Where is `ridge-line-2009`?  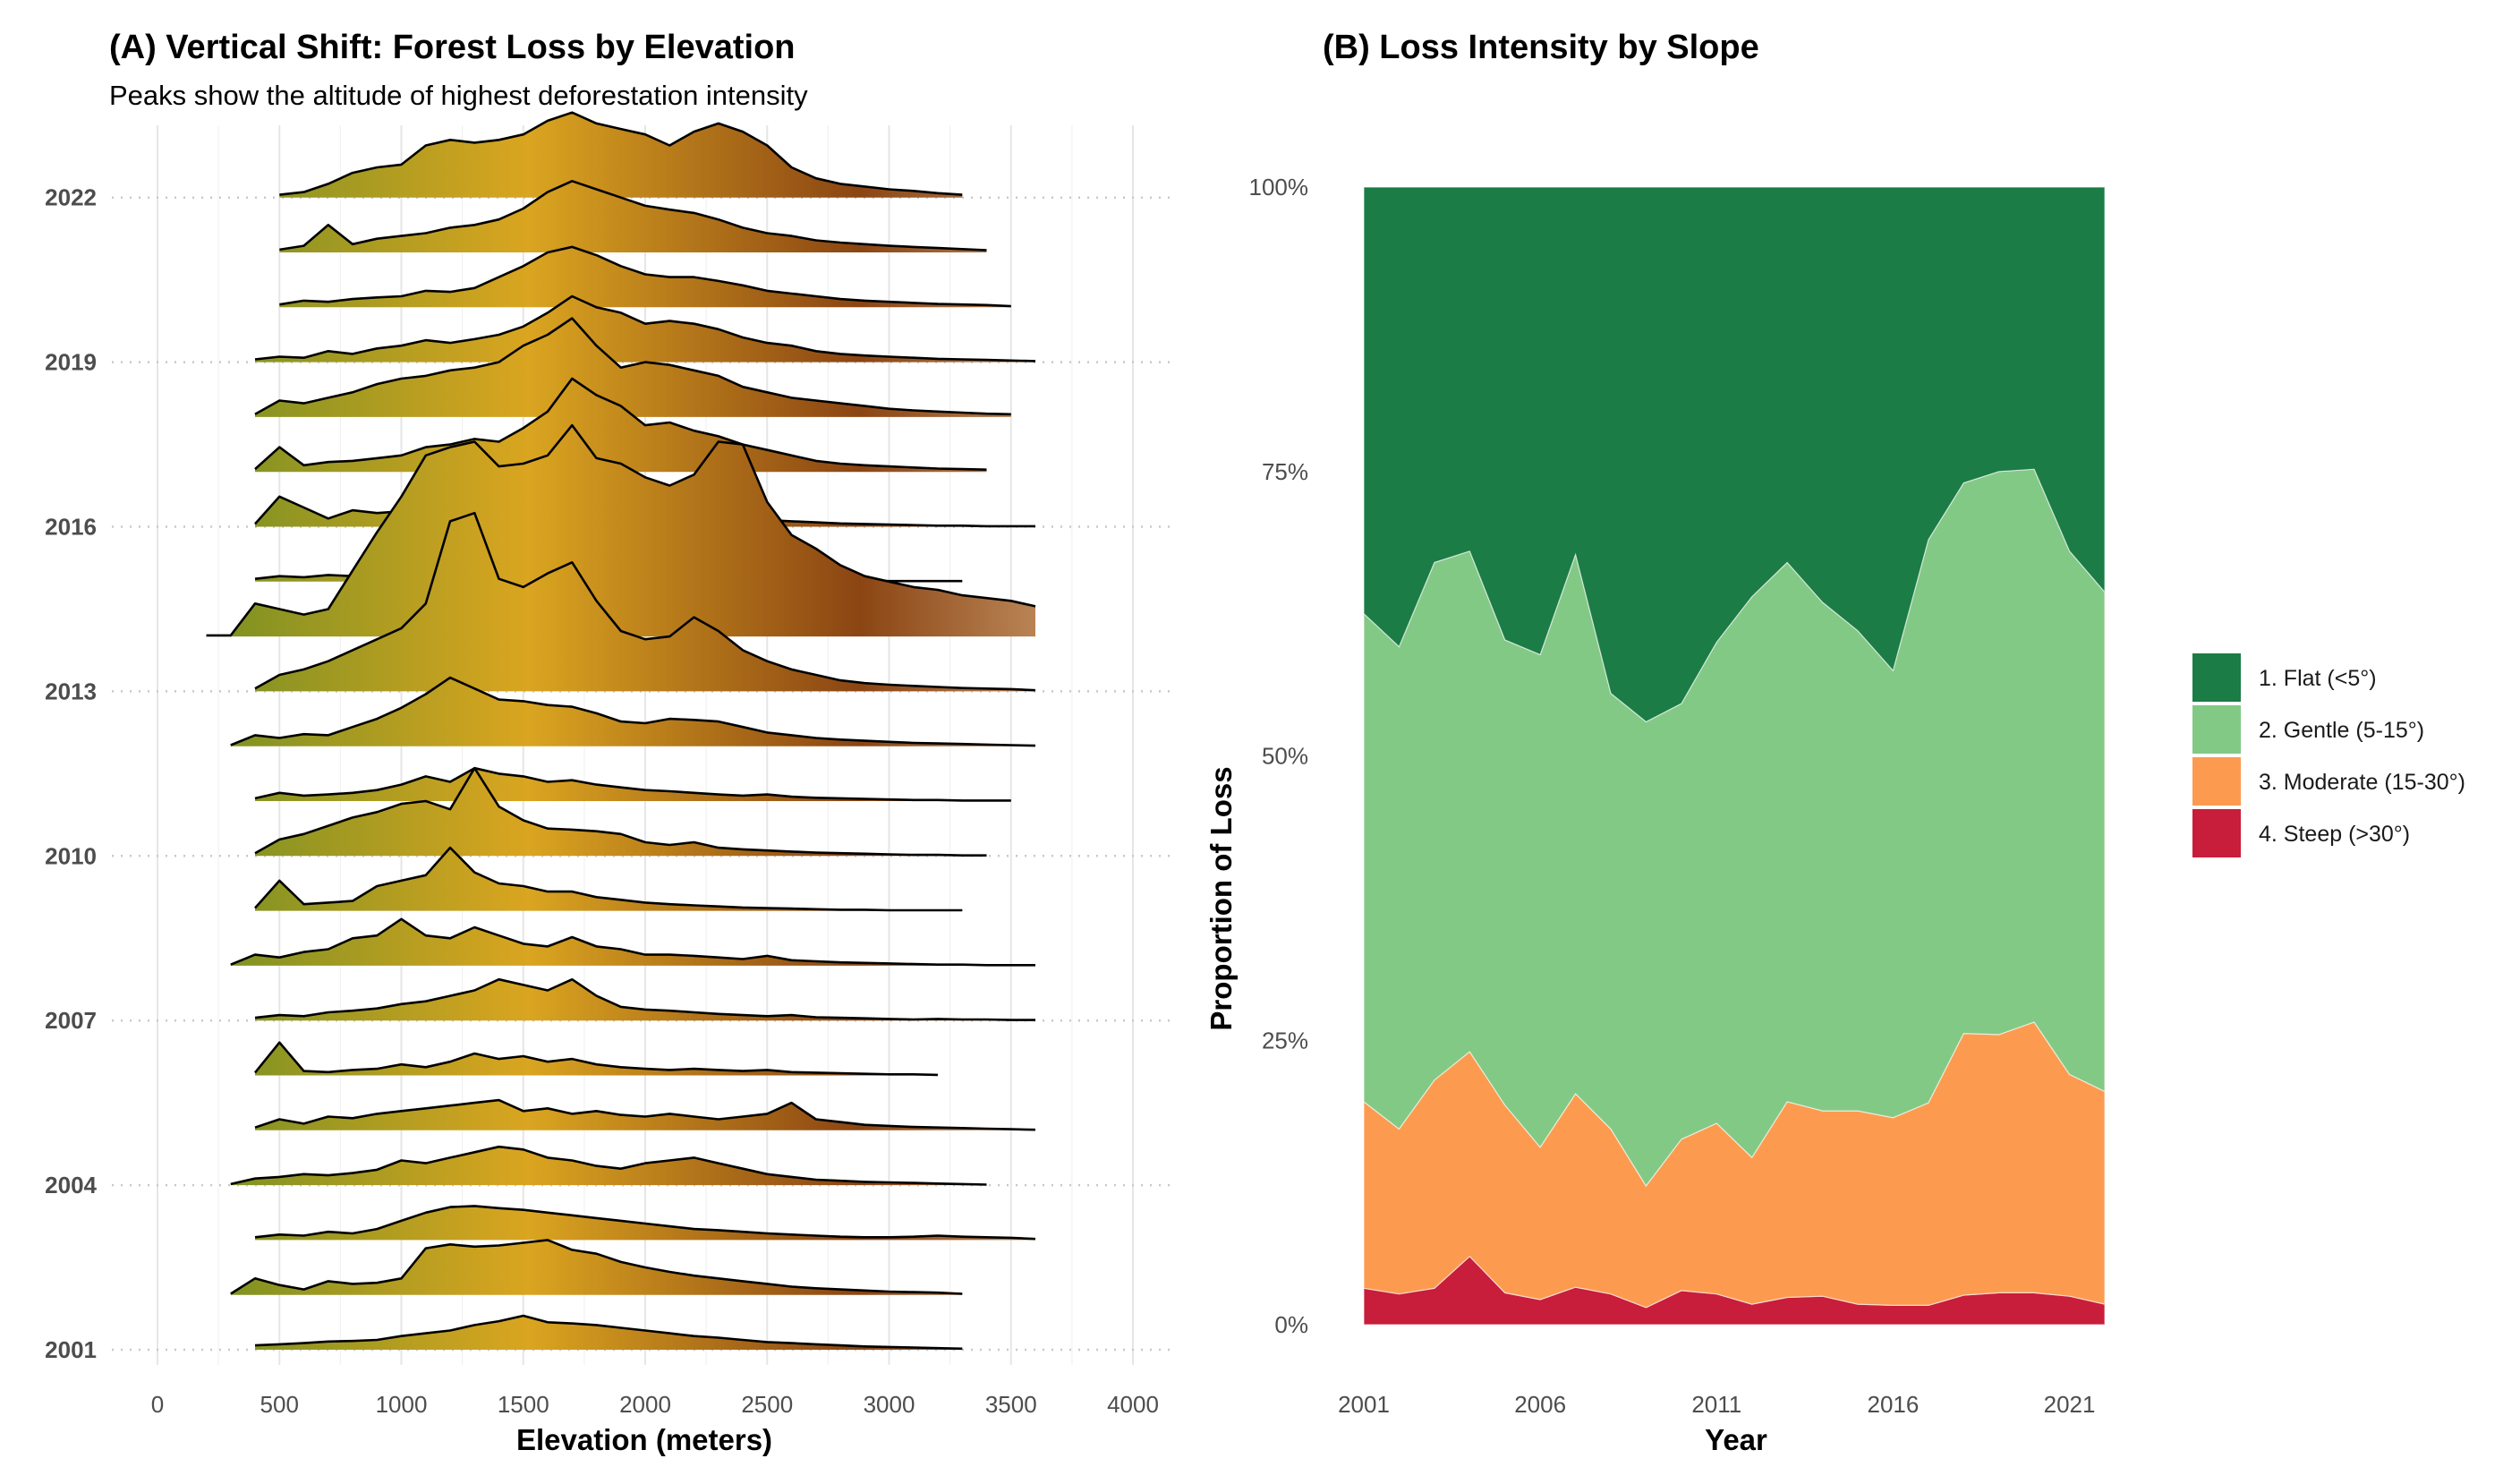 ridge-line-2009 is located at coordinates (608, 879).